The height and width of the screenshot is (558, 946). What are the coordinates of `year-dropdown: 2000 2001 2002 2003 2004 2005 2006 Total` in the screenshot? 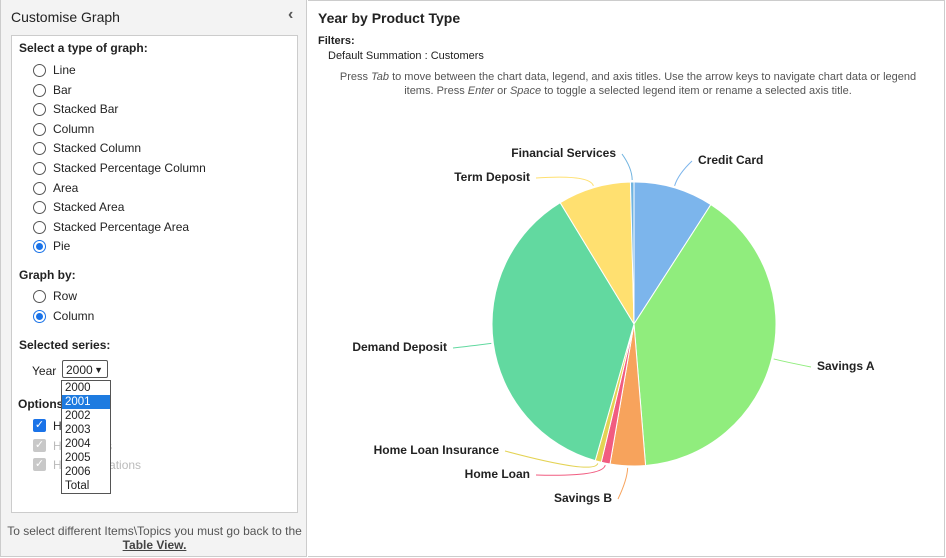 It's located at (86, 437).